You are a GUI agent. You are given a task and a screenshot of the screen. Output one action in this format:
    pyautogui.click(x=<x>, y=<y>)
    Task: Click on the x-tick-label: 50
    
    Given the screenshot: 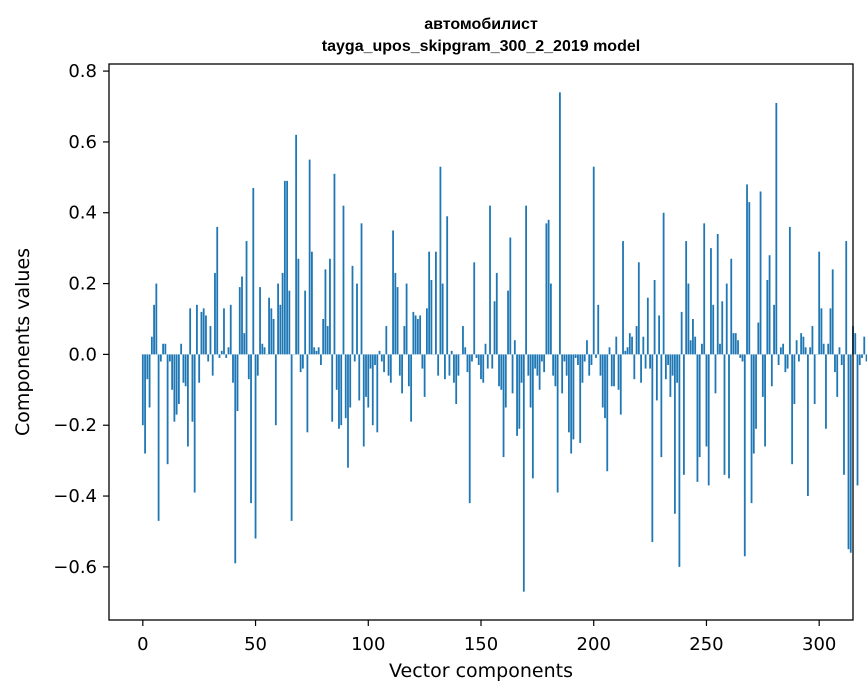 What is the action you would take?
    pyautogui.click(x=255, y=644)
    